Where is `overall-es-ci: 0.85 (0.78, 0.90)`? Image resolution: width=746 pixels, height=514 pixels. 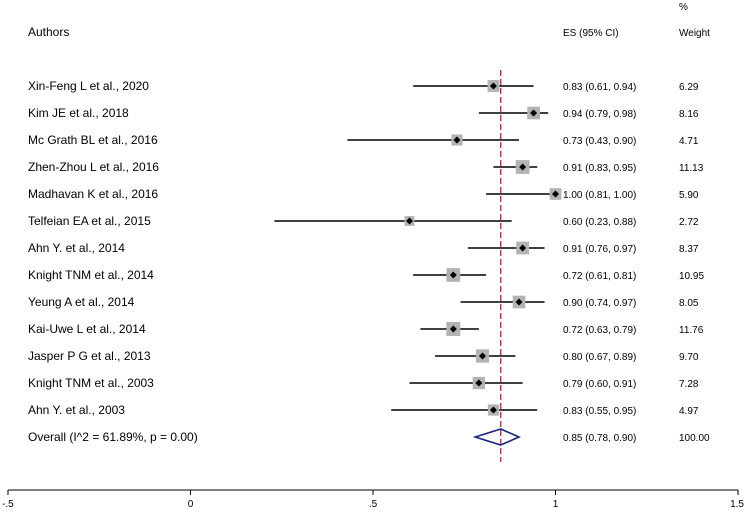 overall-es-ci: 0.85 (0.78, 0.90) is located at coordinates (599, 438).